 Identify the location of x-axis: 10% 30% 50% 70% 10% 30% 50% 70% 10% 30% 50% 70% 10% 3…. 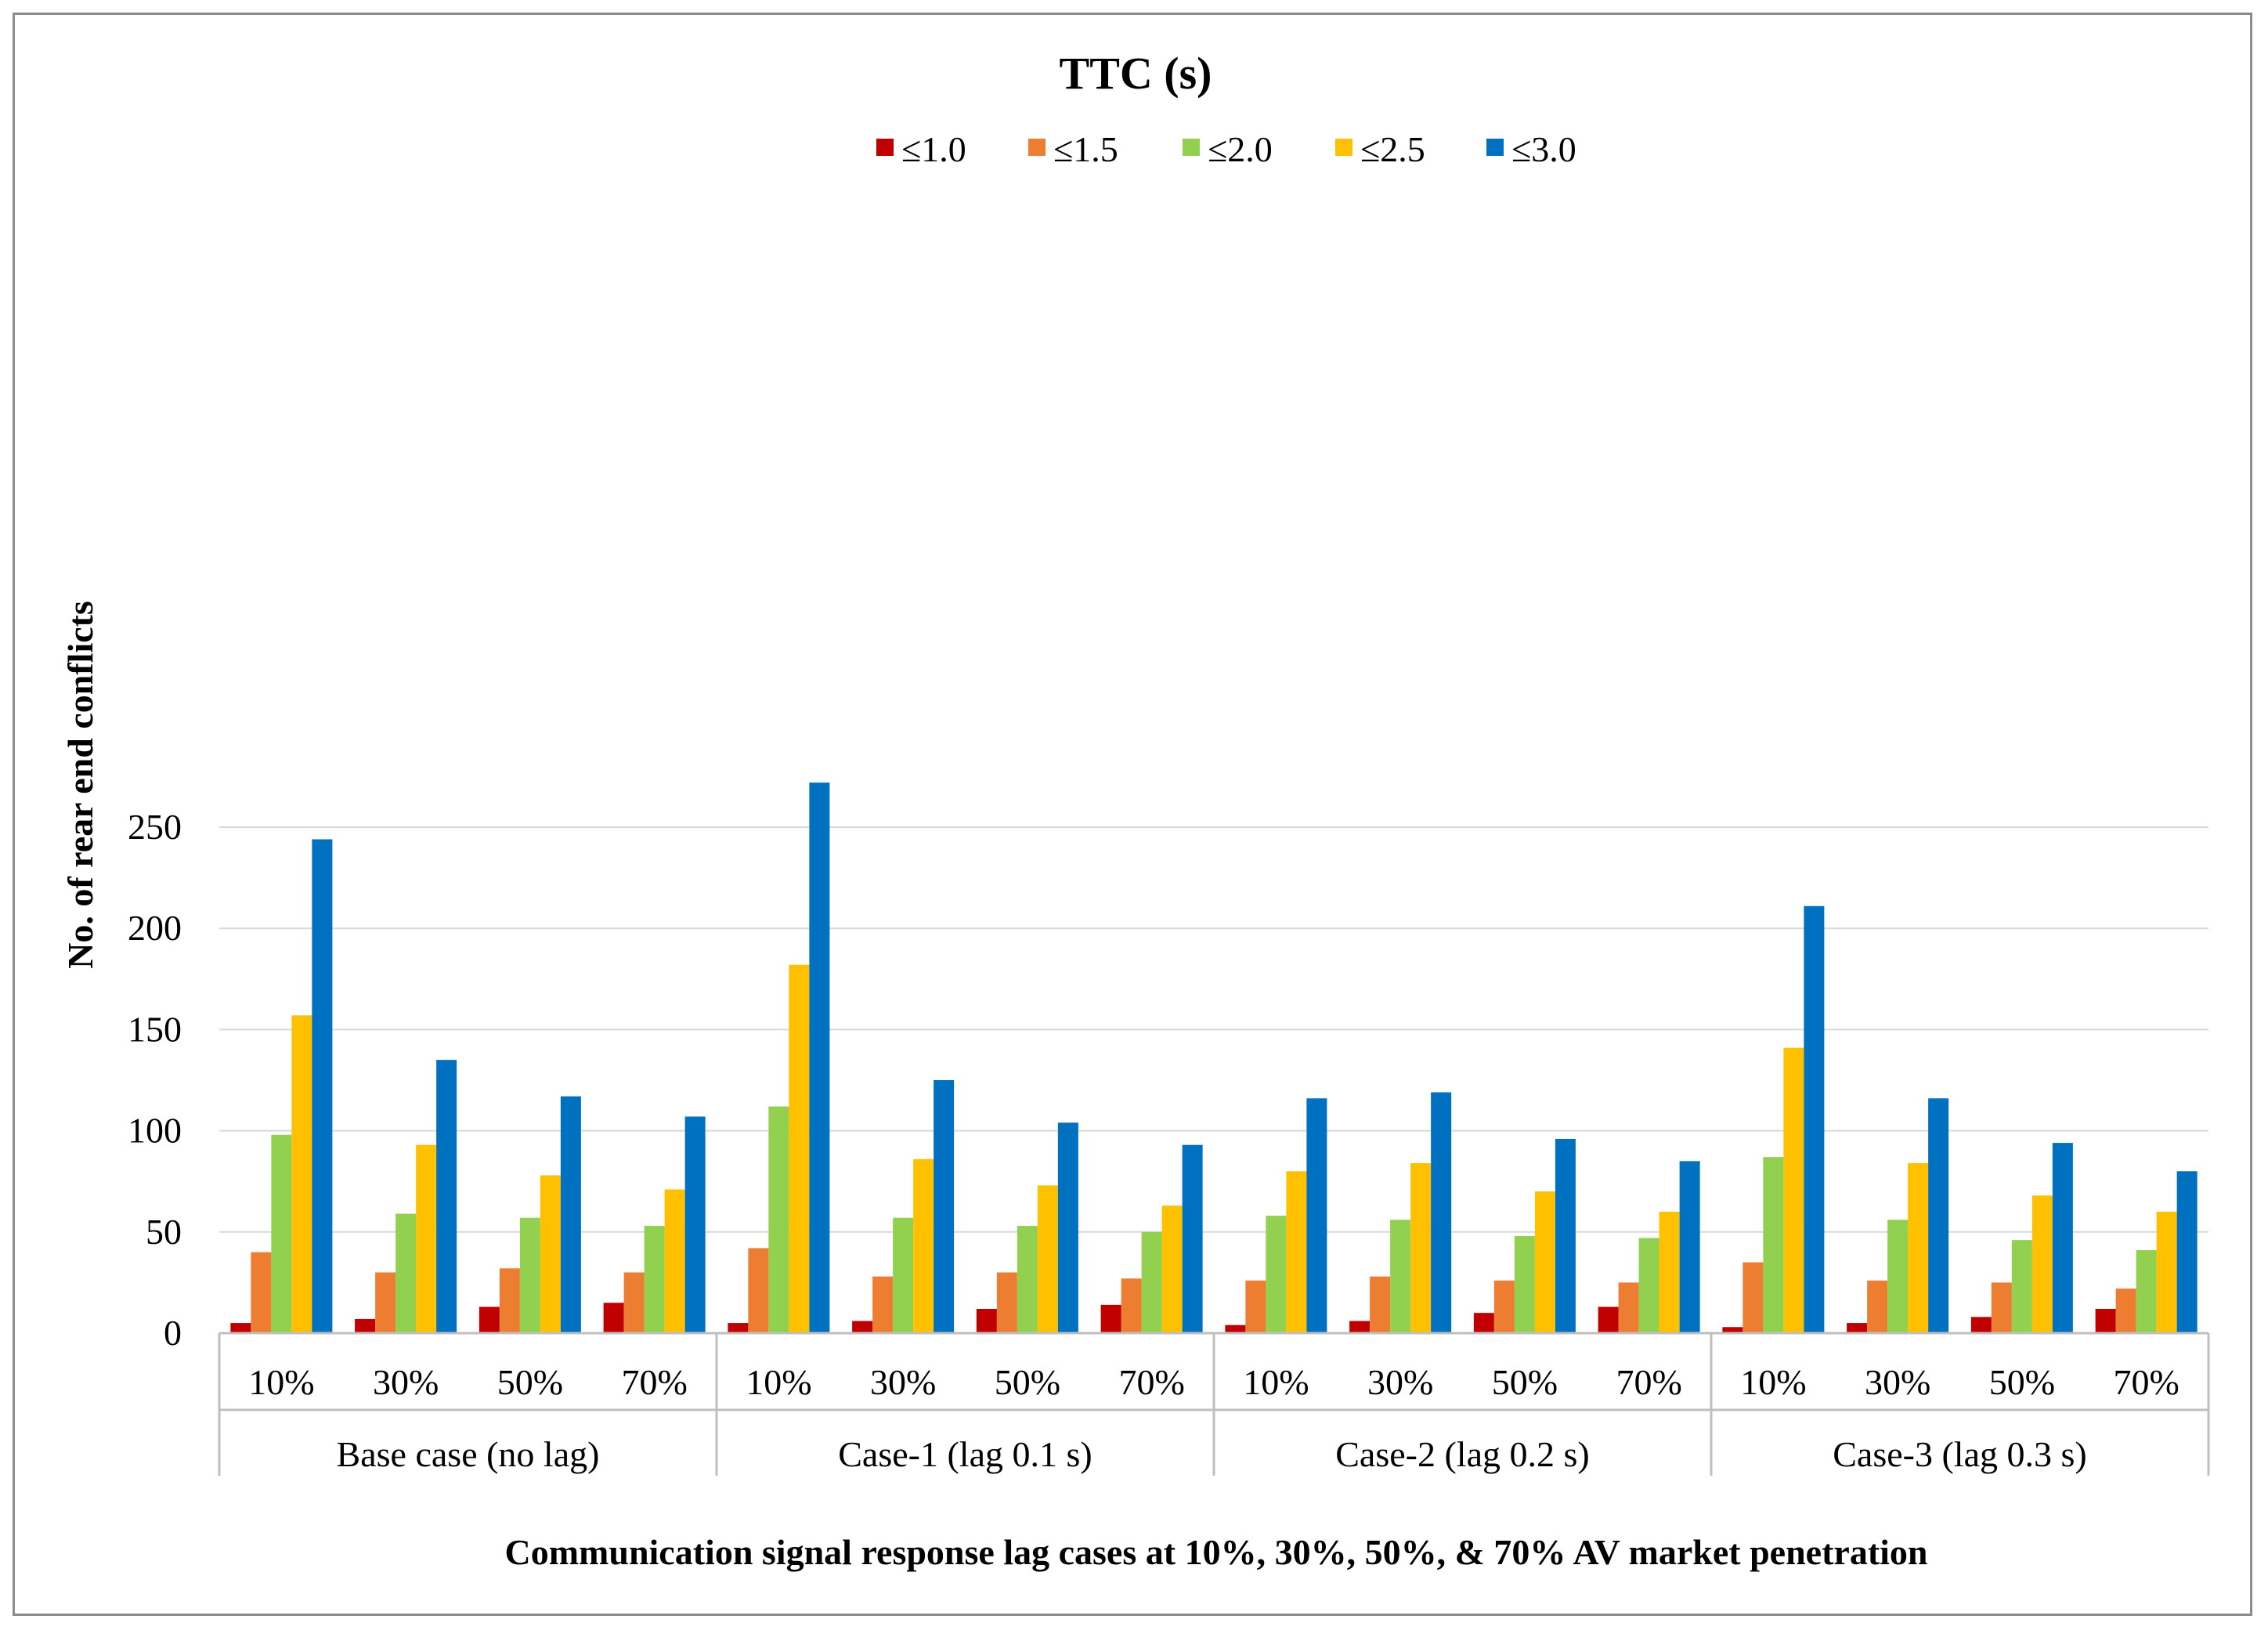
(1214, 1404).